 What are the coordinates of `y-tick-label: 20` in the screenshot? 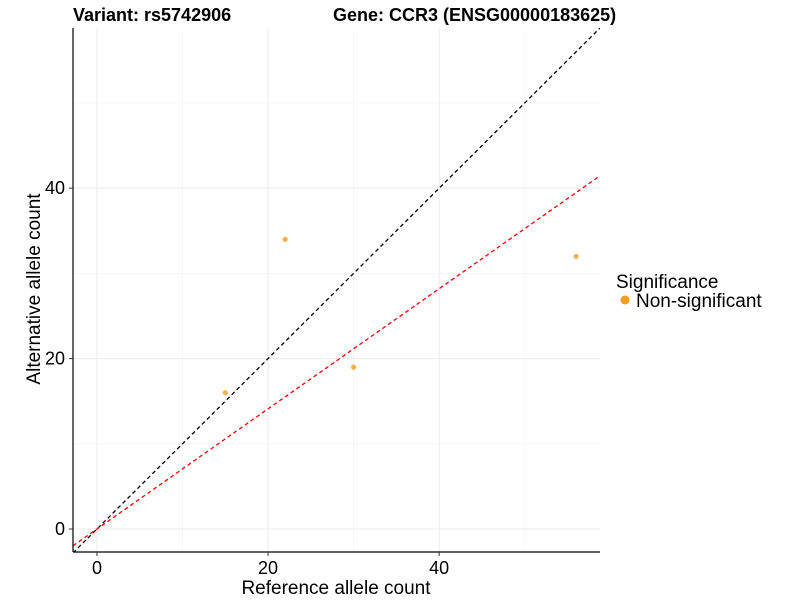 It's located at (55, 359).